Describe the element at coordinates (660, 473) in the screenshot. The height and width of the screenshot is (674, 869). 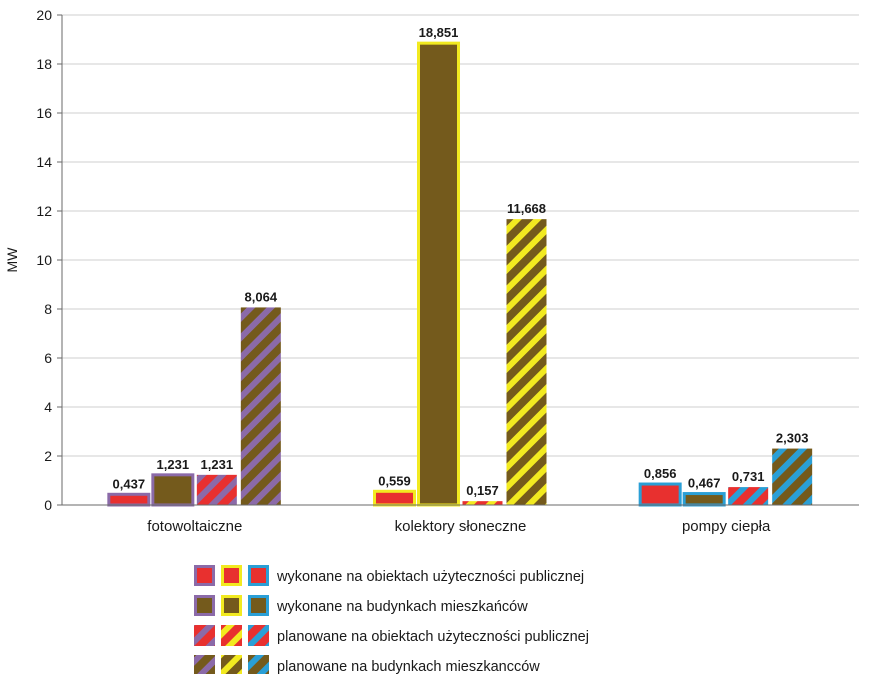
I see `data-label: 0,856` at that location.